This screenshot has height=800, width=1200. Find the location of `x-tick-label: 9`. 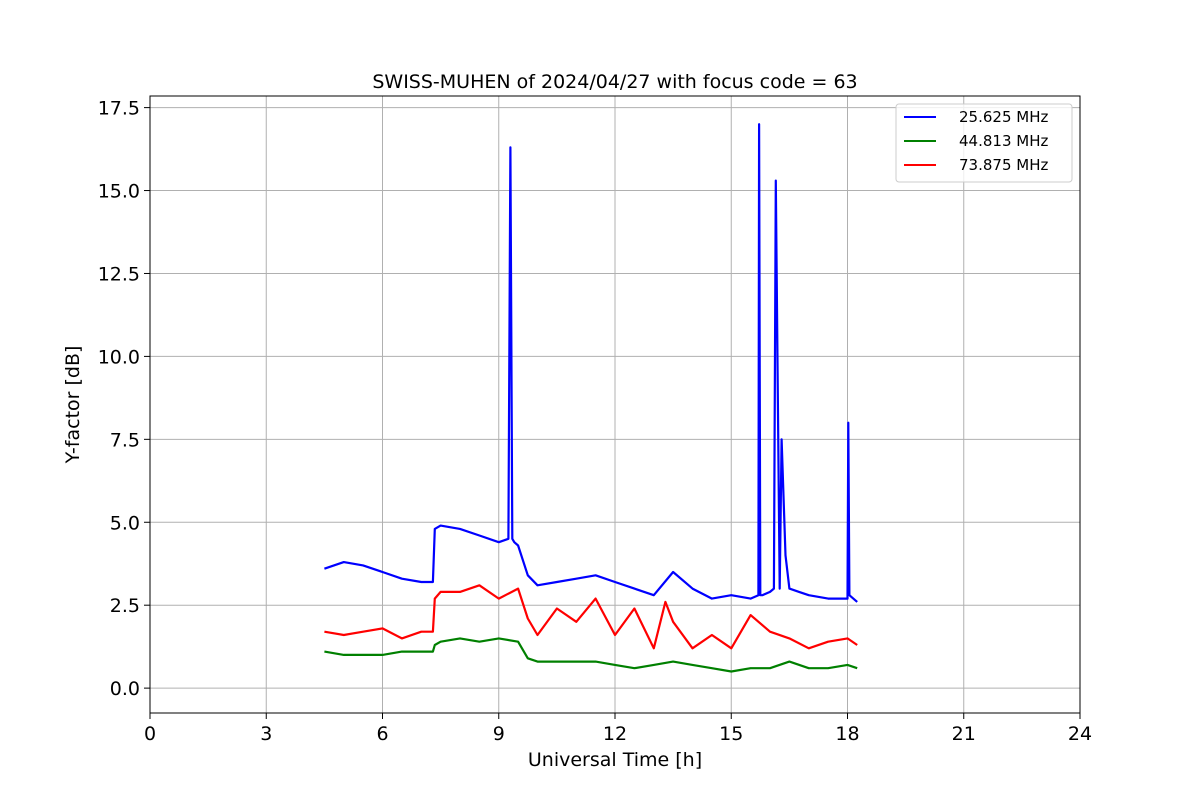

x-tick-label: 9 is located at coordinates (499, 734).